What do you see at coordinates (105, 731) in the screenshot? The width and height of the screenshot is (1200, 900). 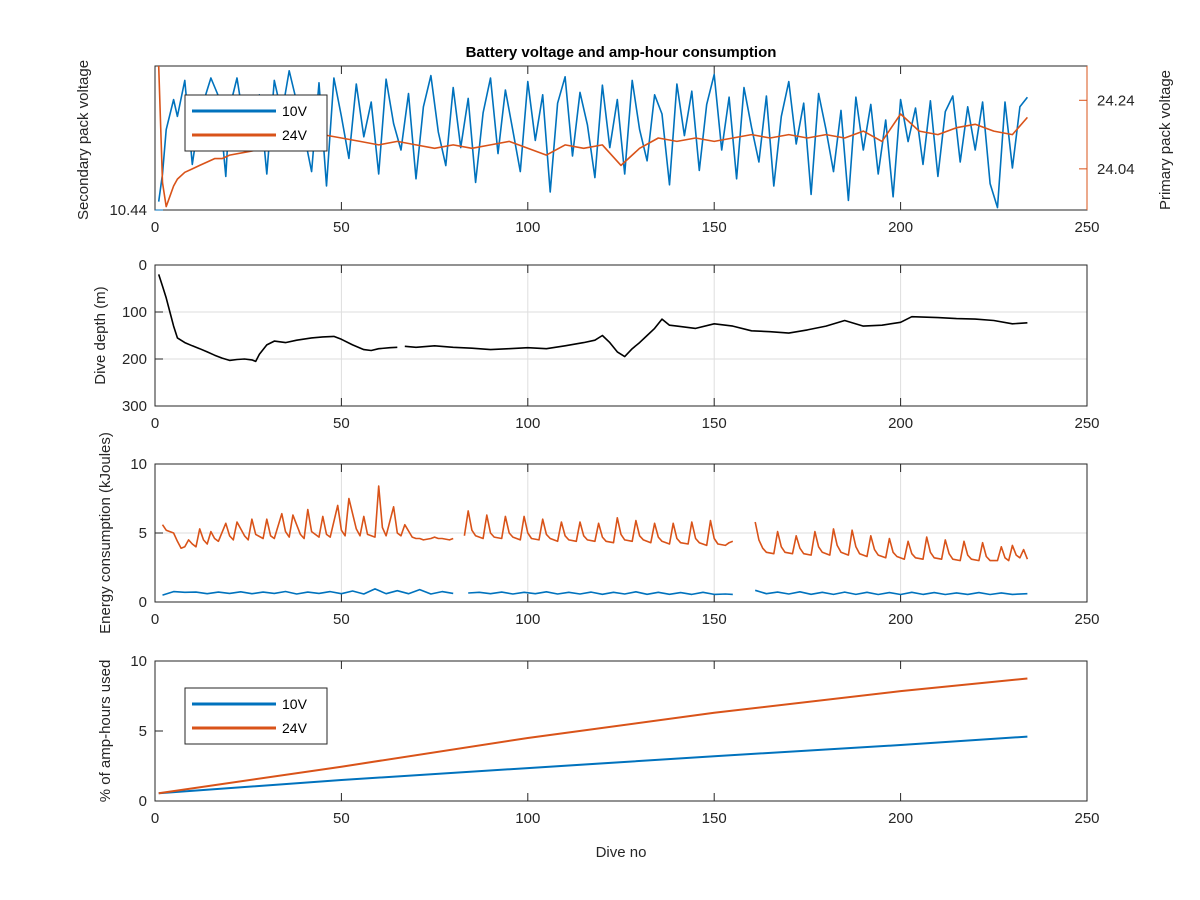 I see `y-axis-label: % of amp-hours used` at bounding box center [105, 731].